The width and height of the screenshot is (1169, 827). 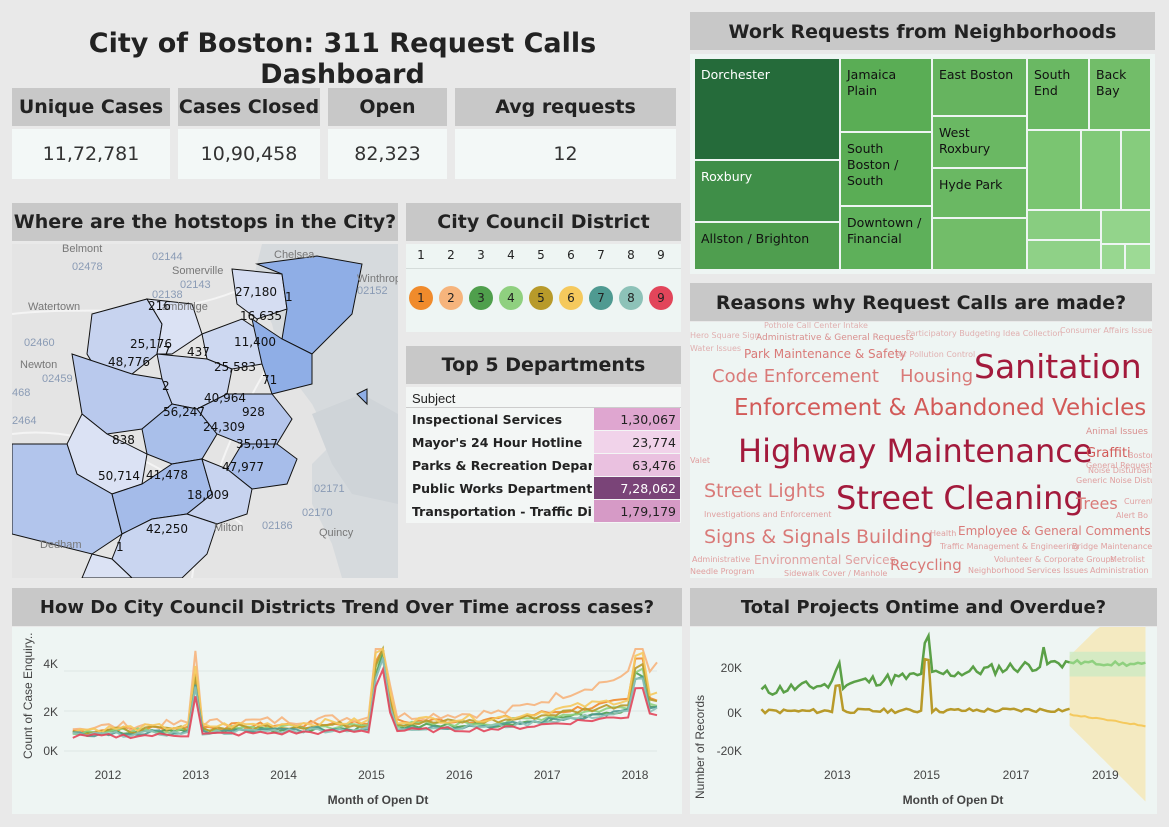 I want to click on district-dot-6: 6, so click(x=571, y=298).